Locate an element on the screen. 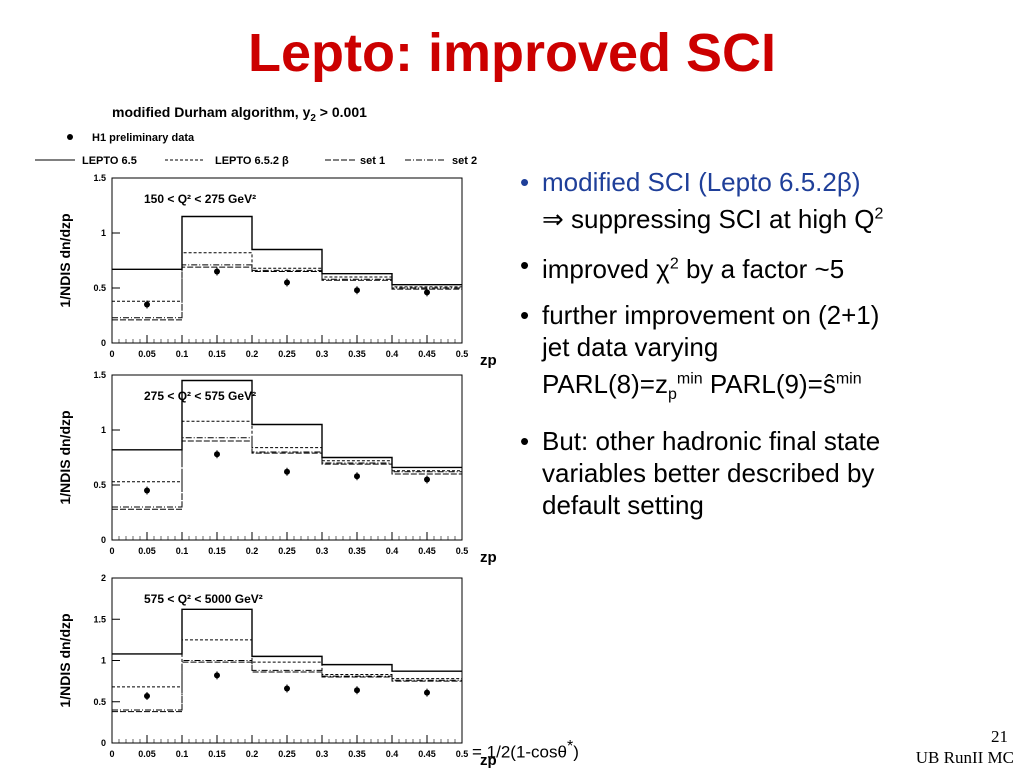 This screenshot has width=1024, height=768. panel-title: 275 < Q² < 575 GeV² is located at coordinates (200, 396).